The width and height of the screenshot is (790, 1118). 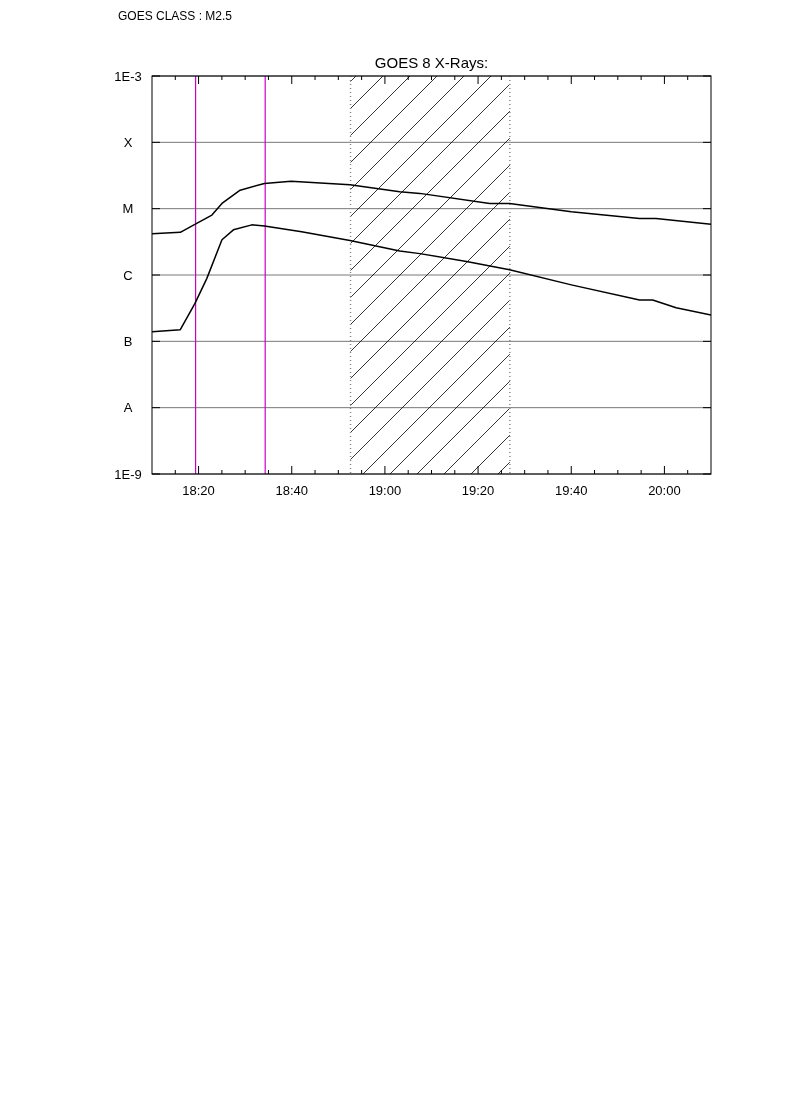 I want to click on x-tick-label: 18:20, so click(x=198, y=490).